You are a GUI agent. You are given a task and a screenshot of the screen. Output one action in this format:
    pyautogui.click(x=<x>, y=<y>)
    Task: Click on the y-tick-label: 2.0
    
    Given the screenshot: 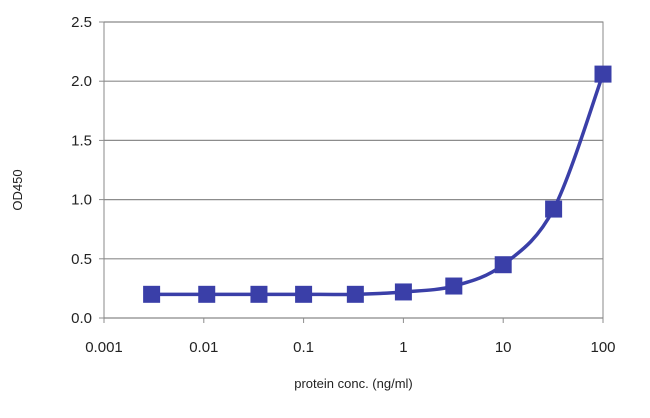 What is the action you would take?
    pyautogui.click(x=81, y=81)
    